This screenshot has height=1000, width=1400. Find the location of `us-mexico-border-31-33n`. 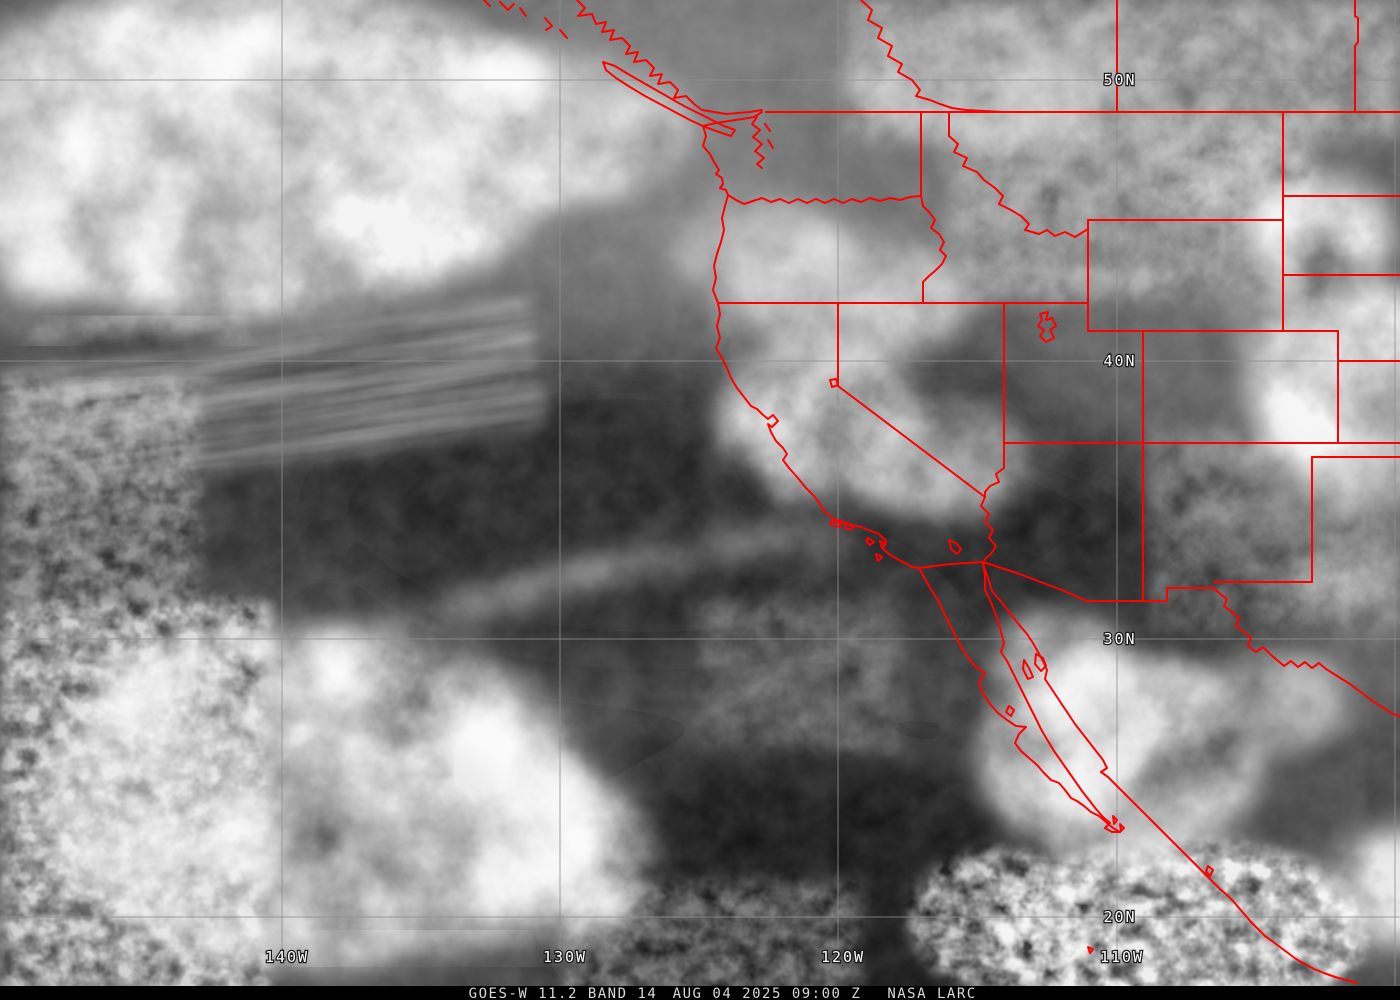

us-mexico-border-31-33n is located at coordinates (1150, 594).